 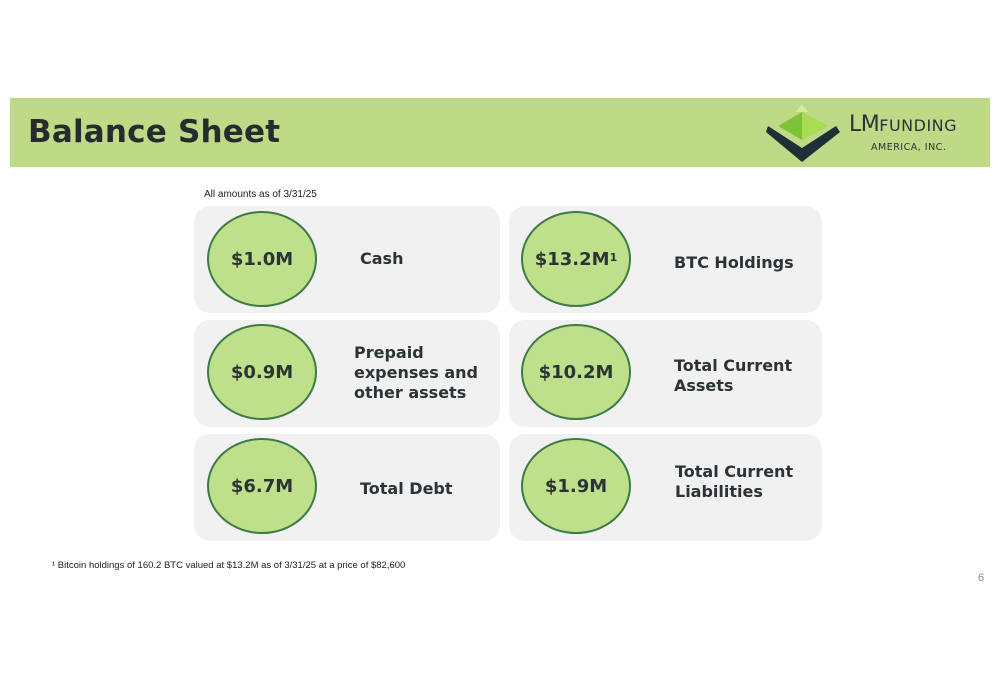 I want to click on page-number: 6, so click(x=981, y=578).